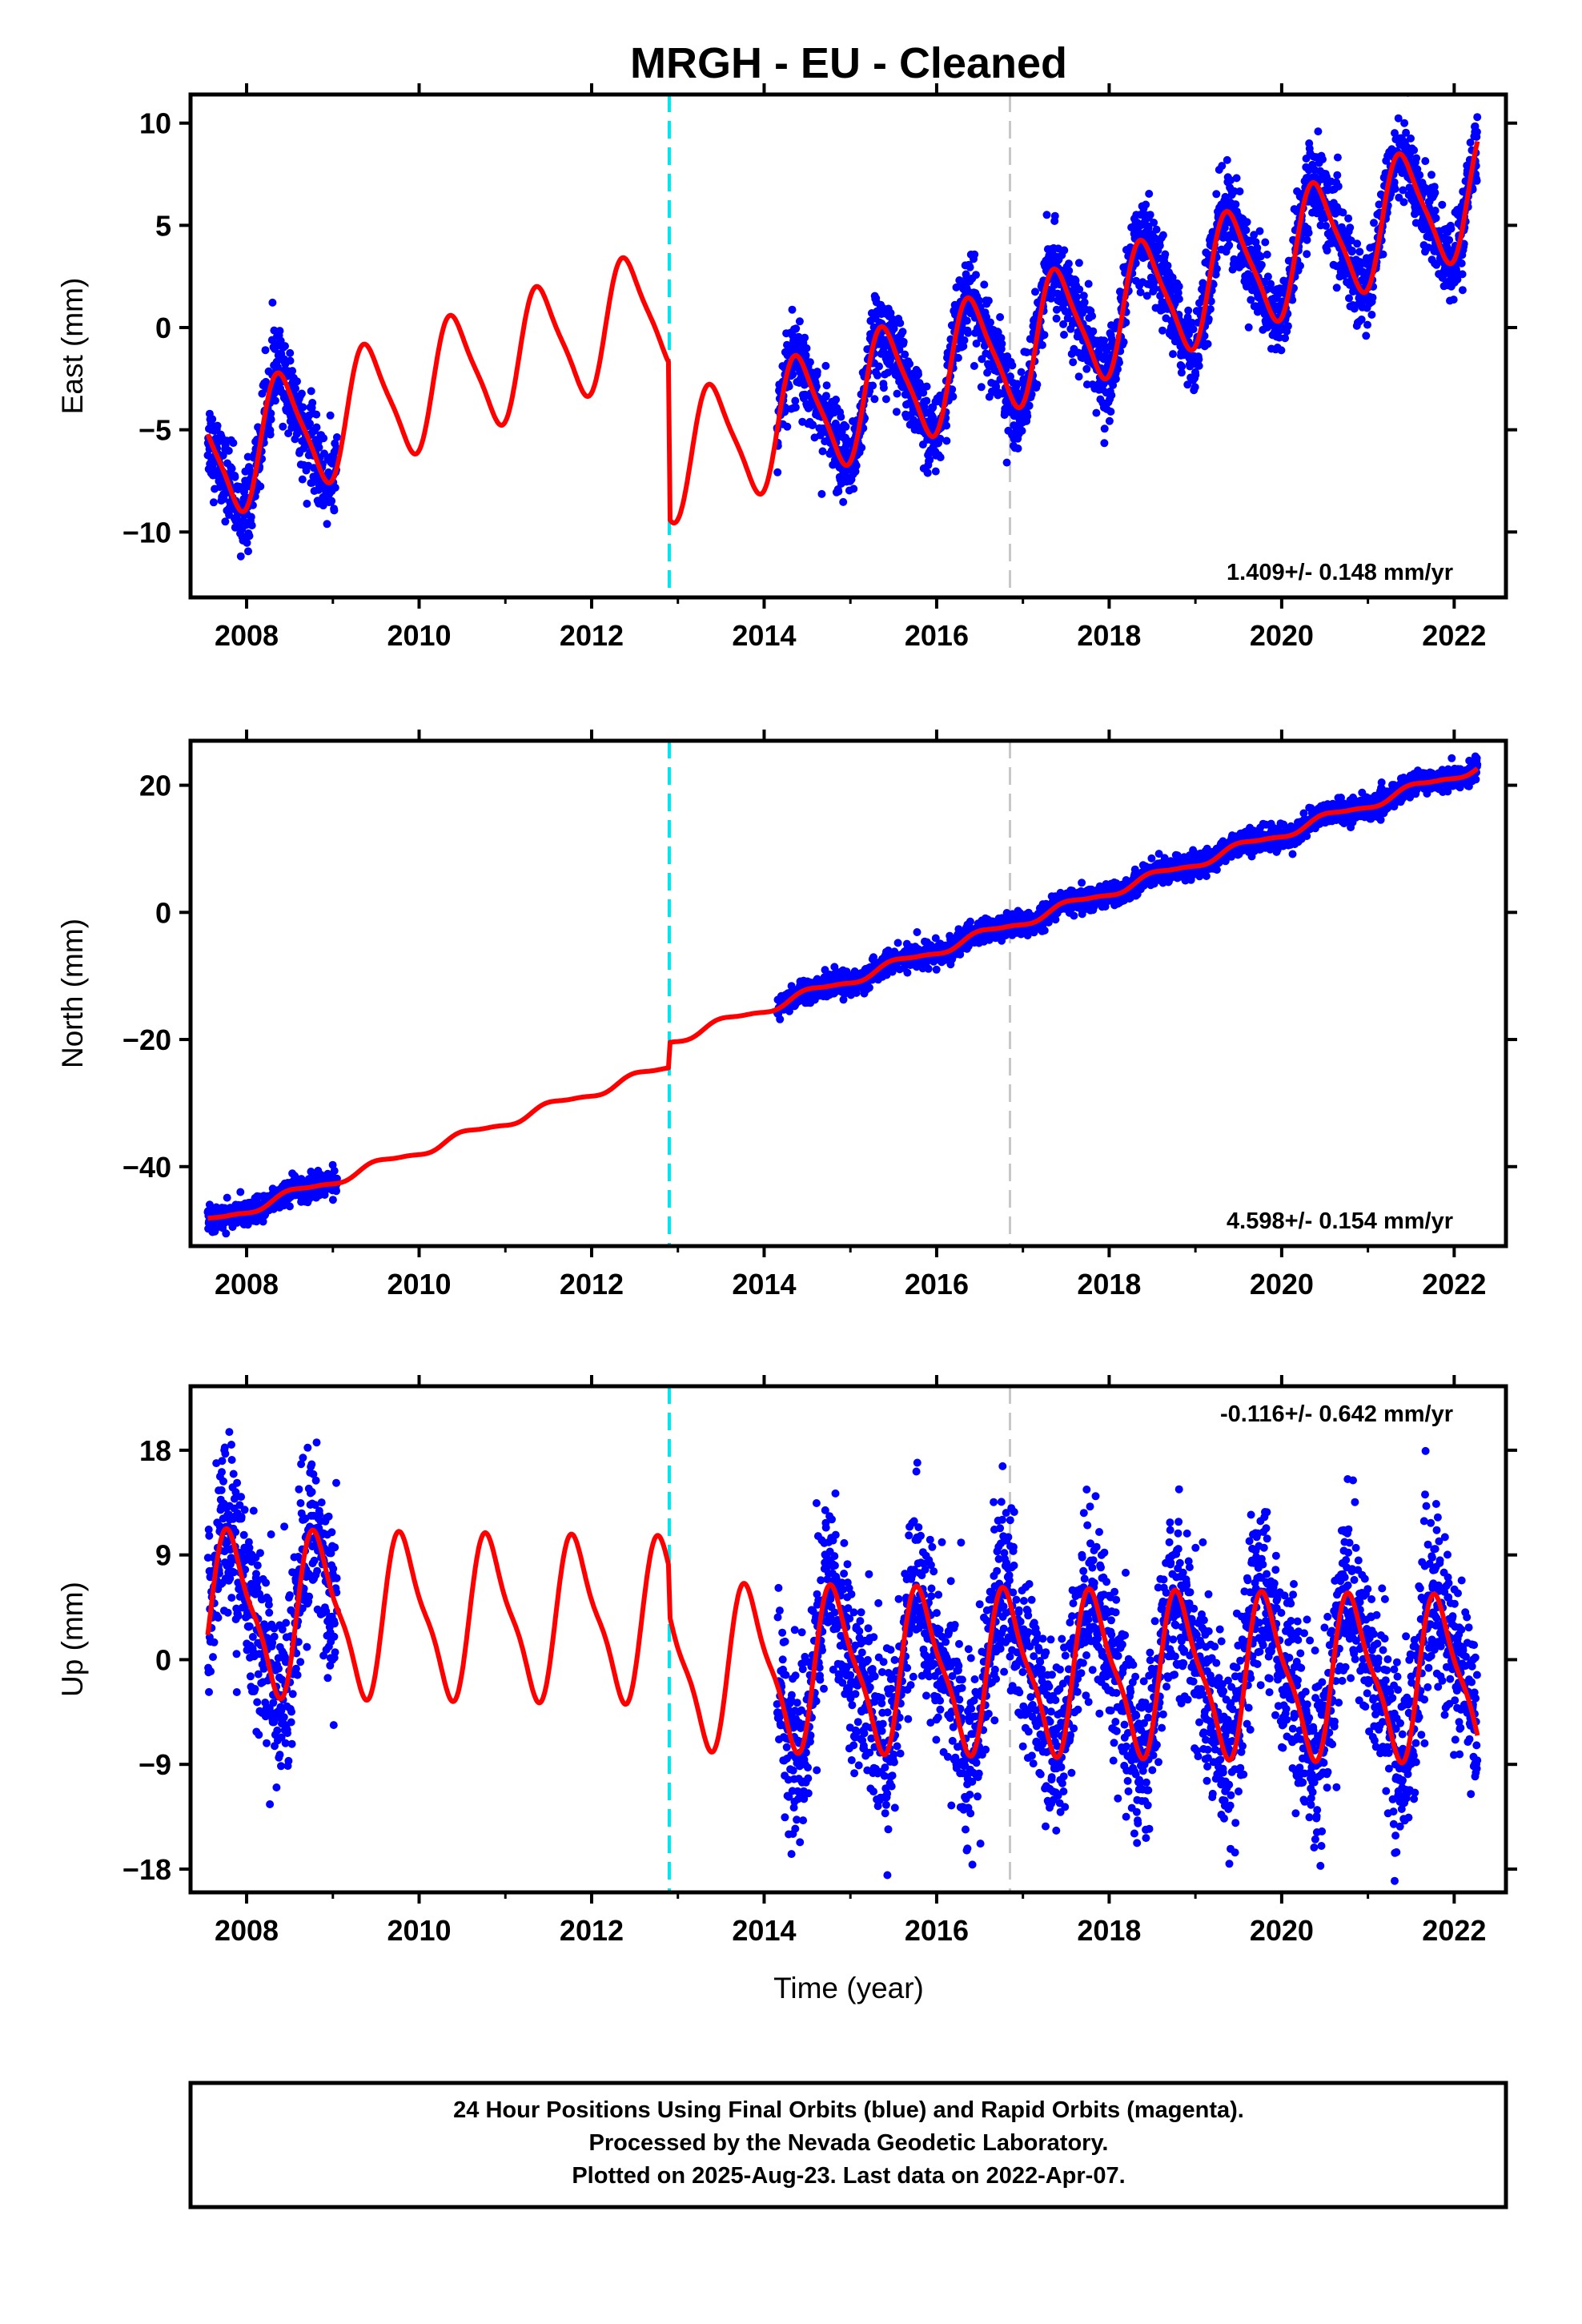 This screenshot has height=2324, width=1582. I want to click on x-tick-label: 2014, so click(764, 635).